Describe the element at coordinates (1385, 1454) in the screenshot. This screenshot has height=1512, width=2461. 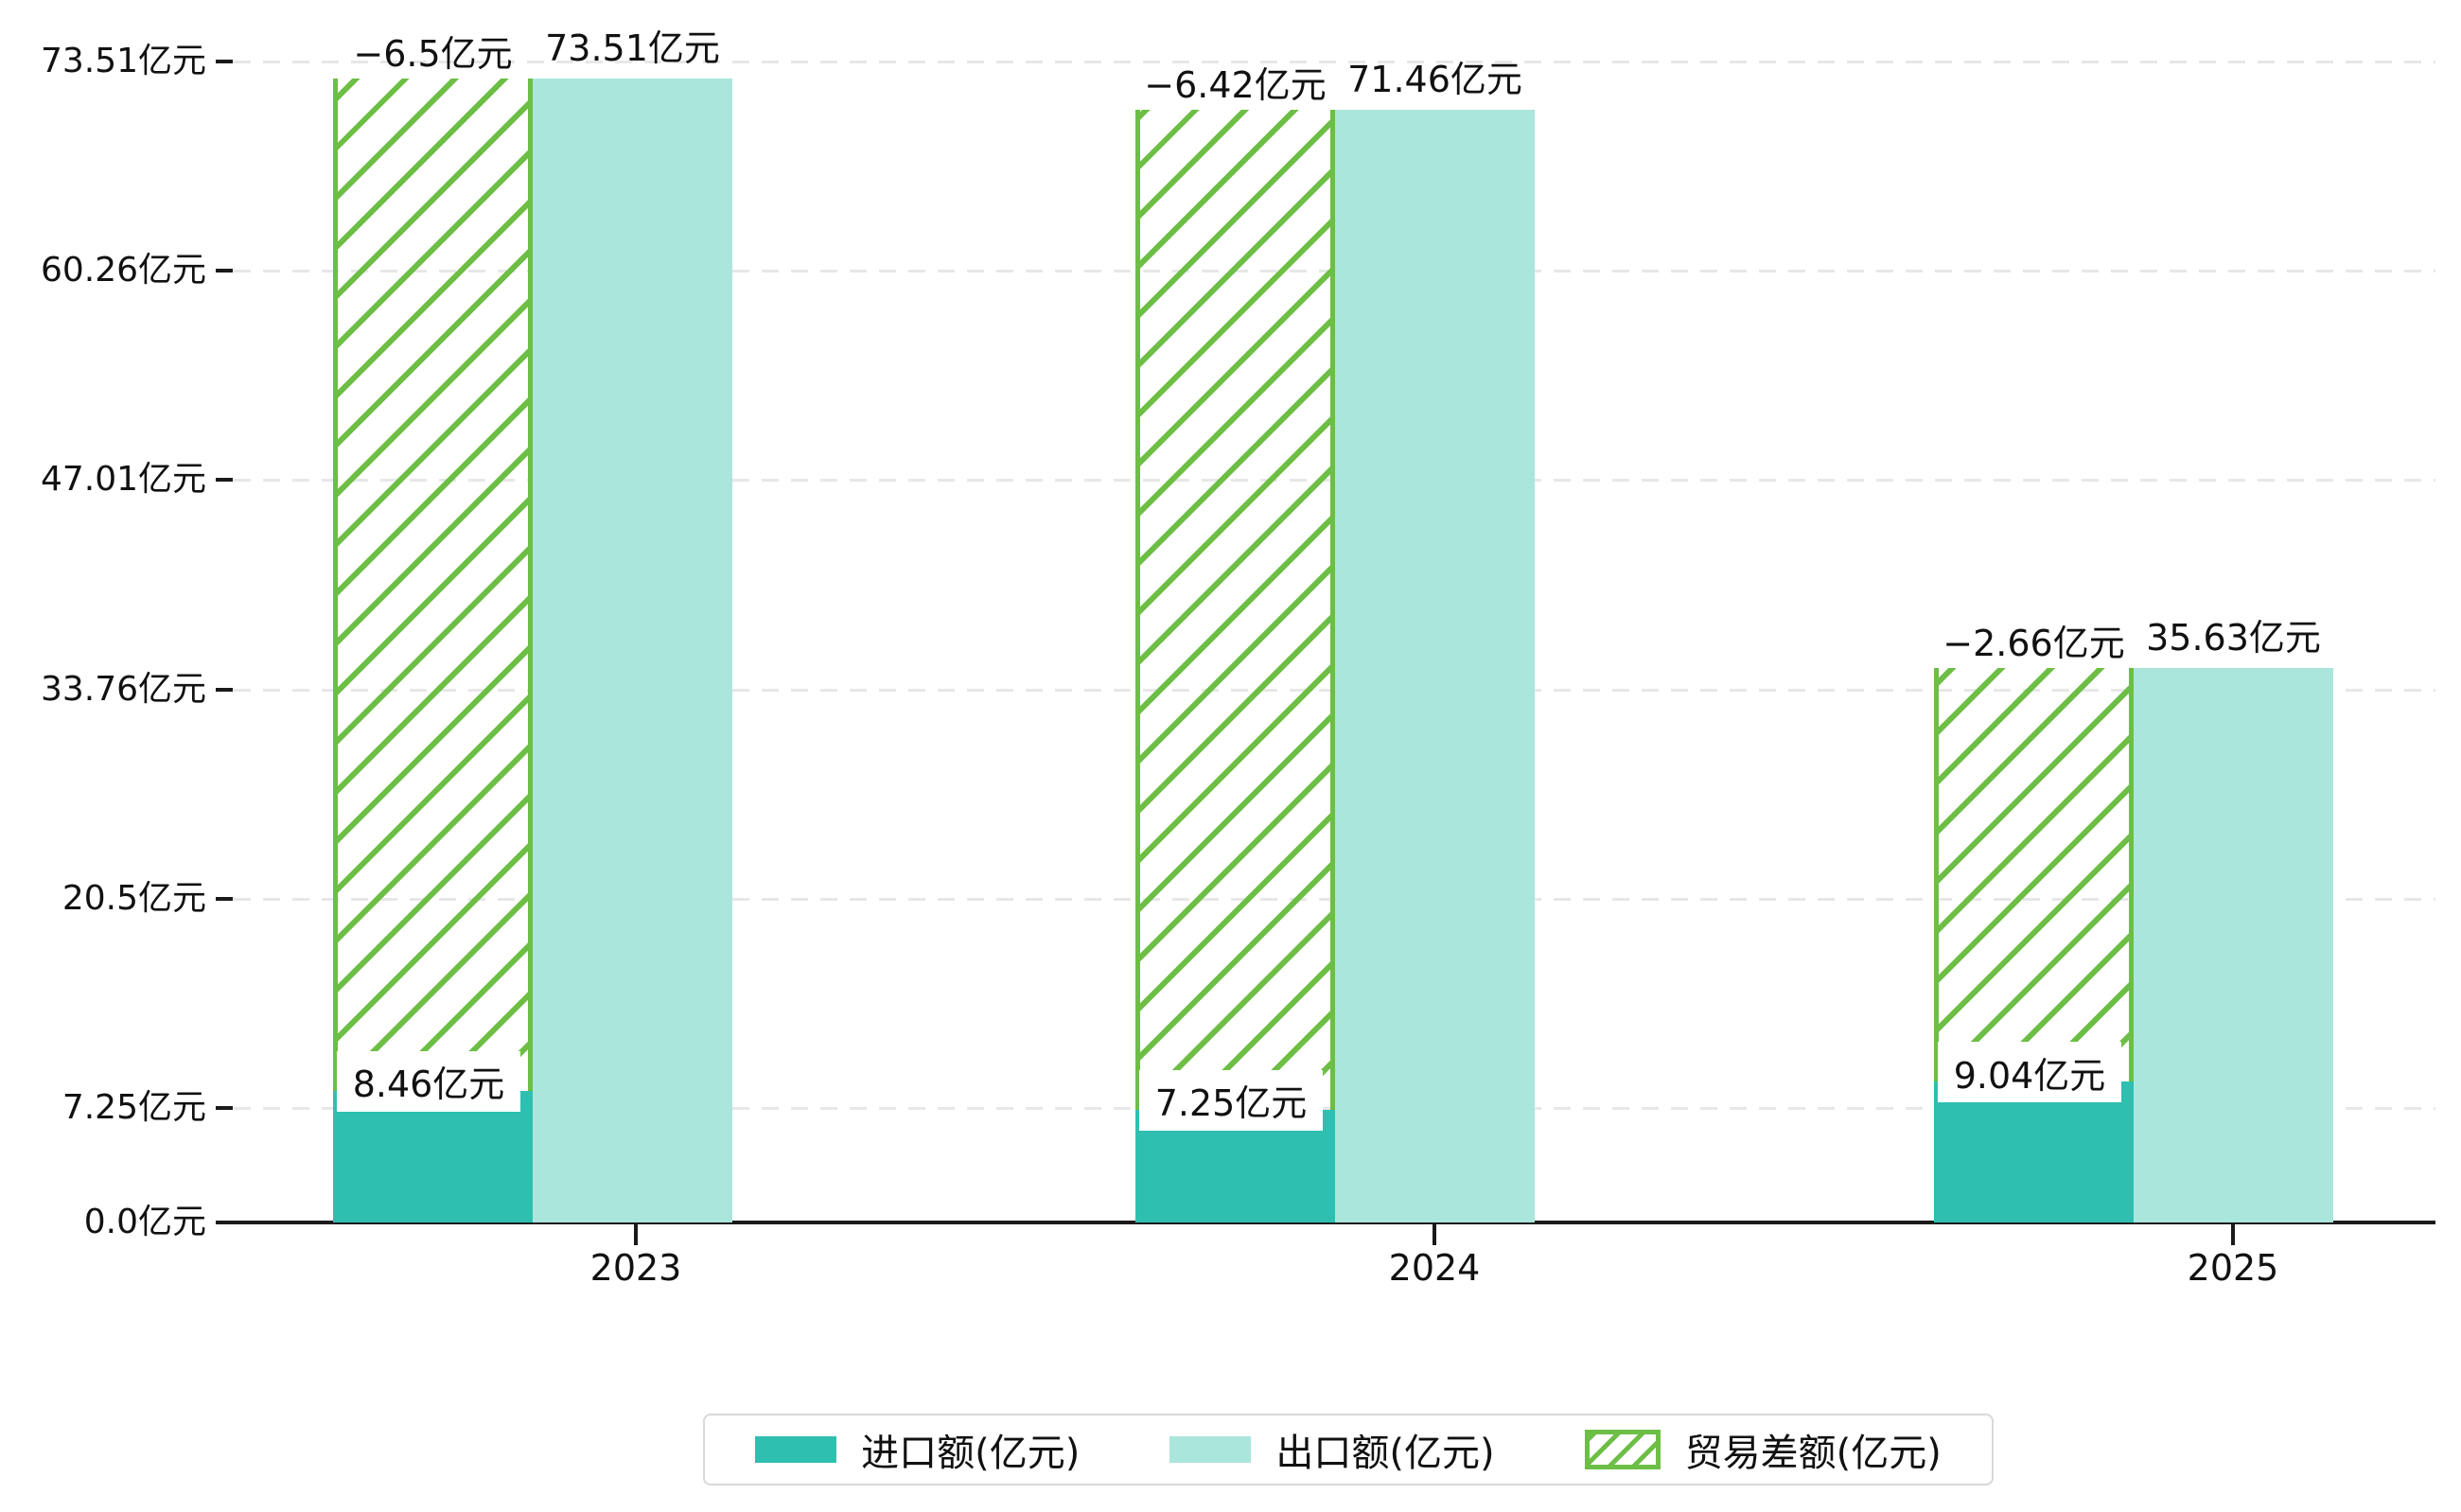
I see `legend-item-label: 出口额(亿元)` at that location.